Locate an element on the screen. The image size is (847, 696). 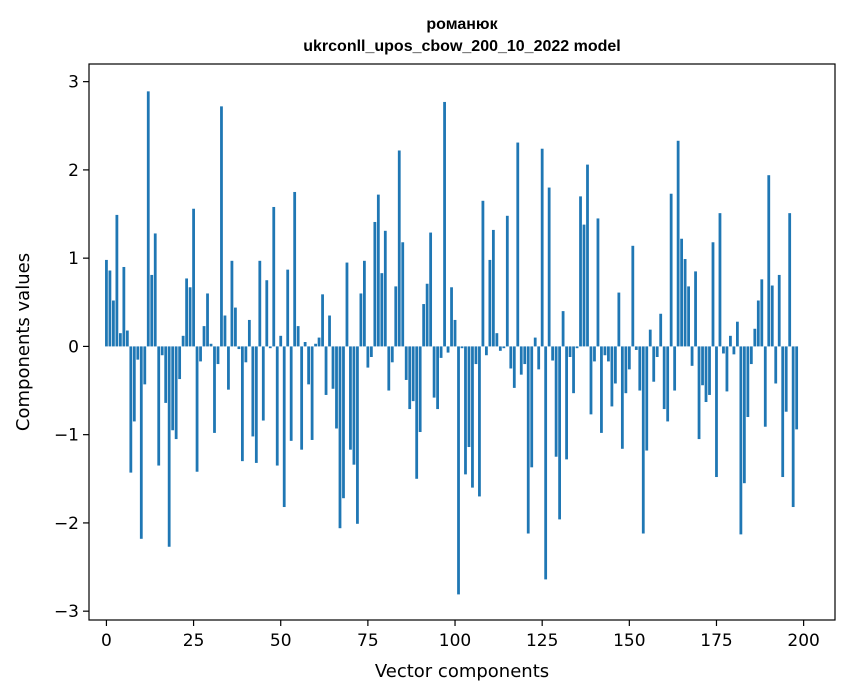
x-axis-ticks: 0 25 50 75 100 125 150 175 200 is located at coordinates (460, 635).